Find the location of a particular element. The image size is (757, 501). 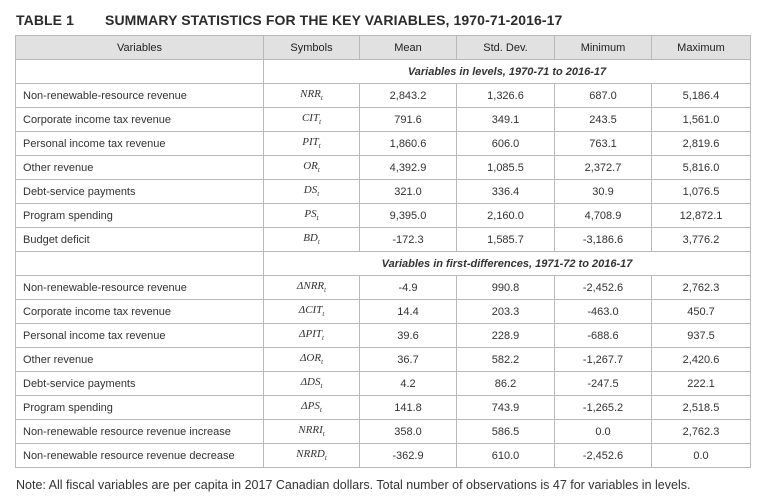

mean-value: 1,860.6 is located at coordinates (408, 143).